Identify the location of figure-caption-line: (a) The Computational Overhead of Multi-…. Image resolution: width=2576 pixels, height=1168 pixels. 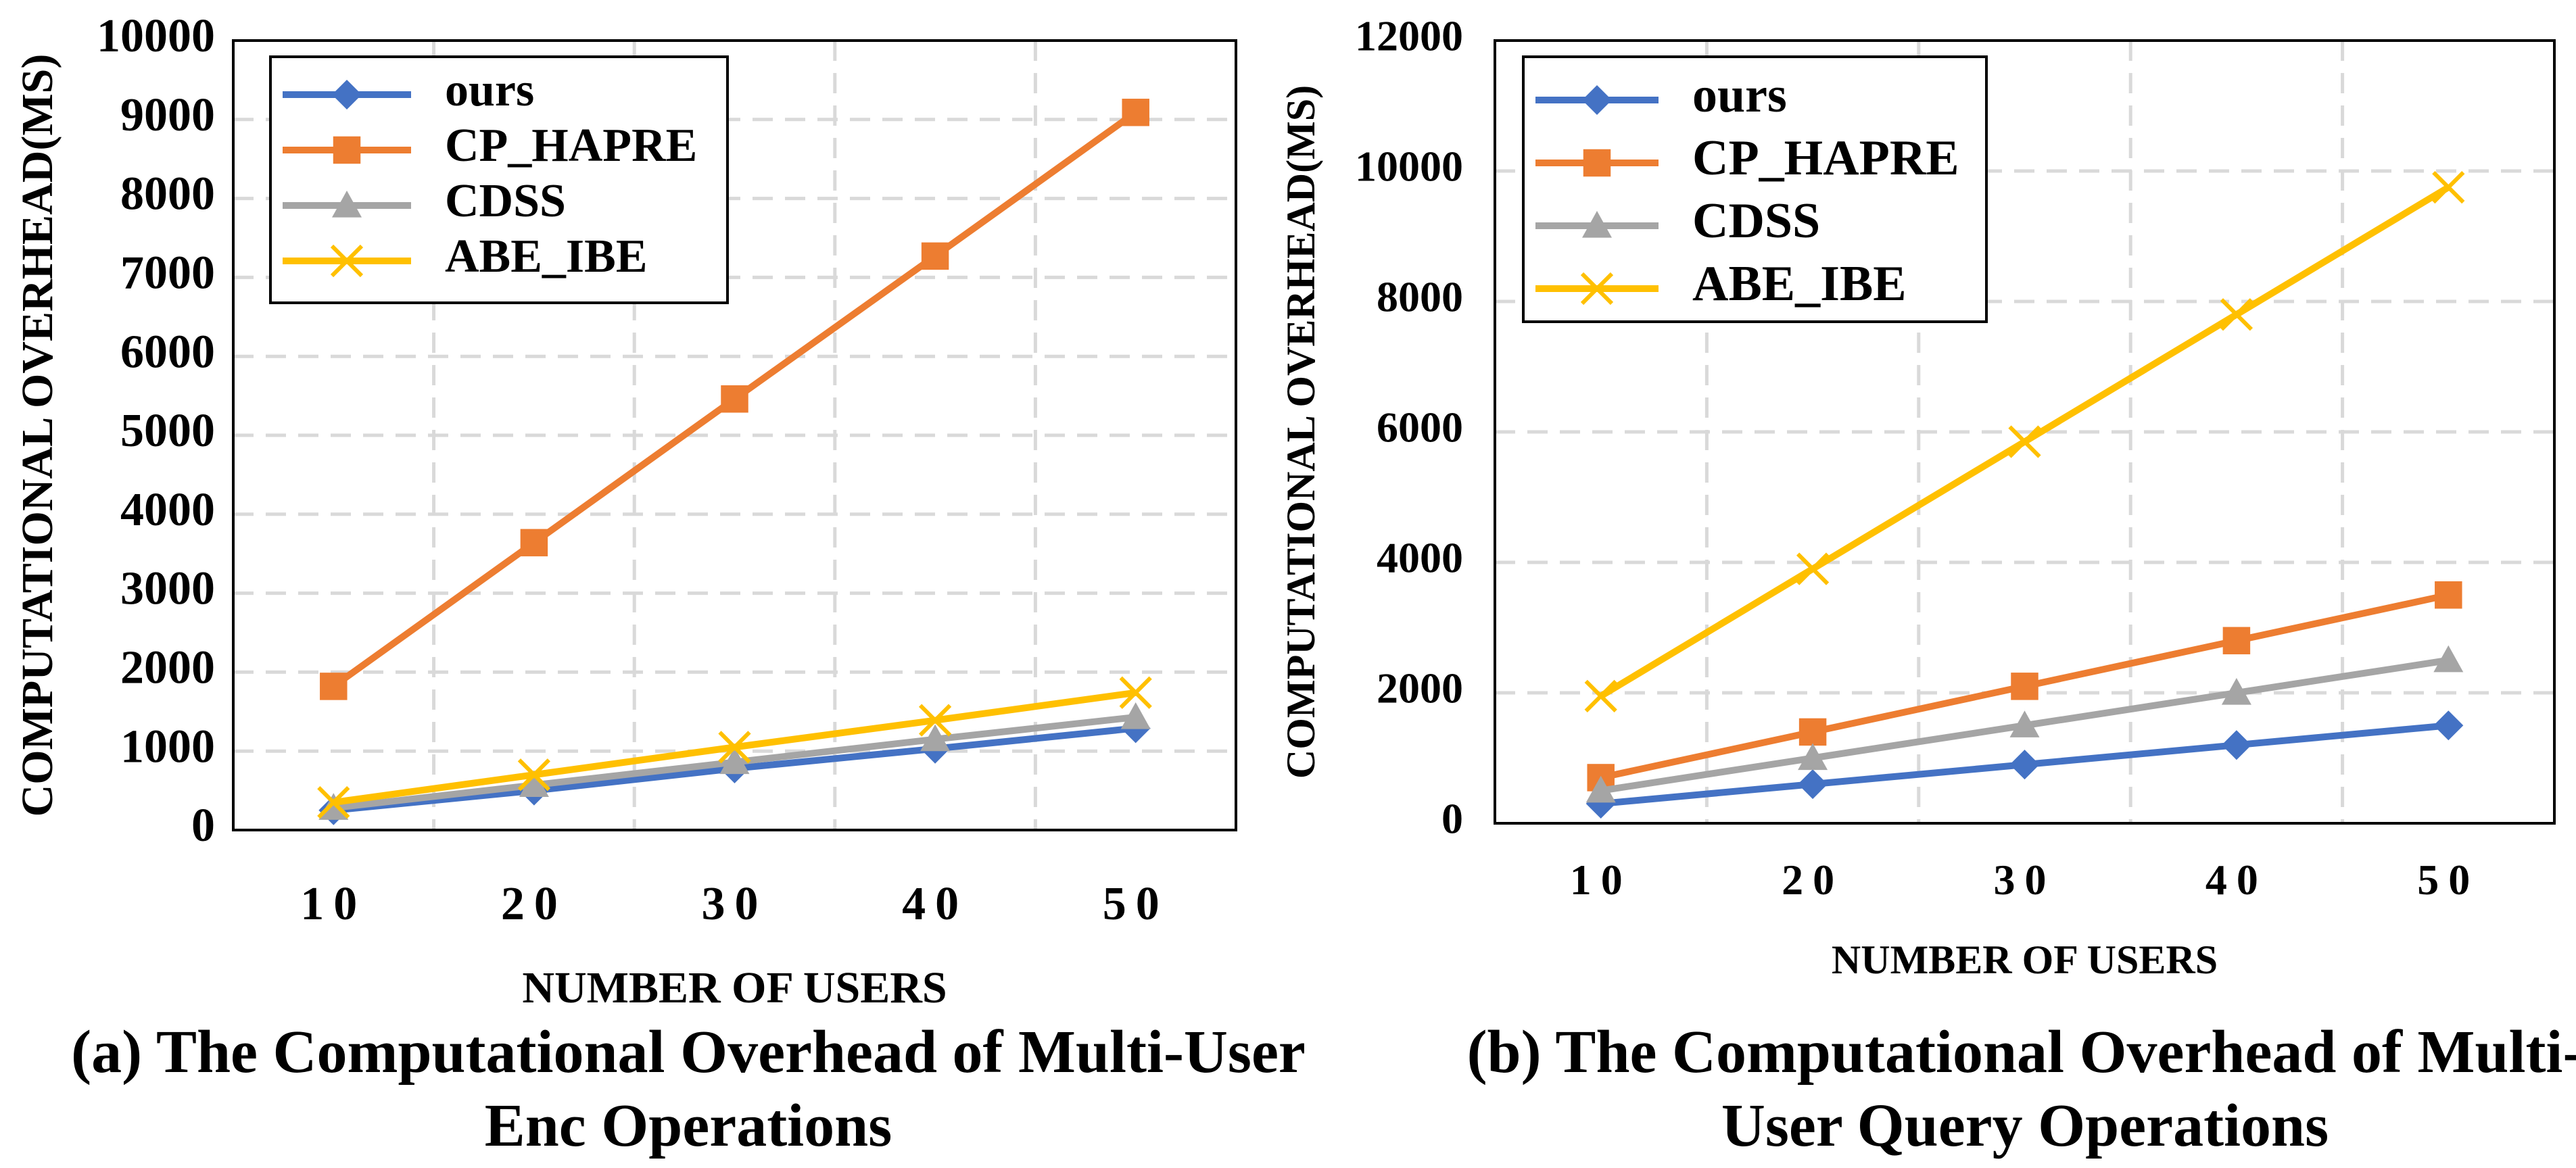
(688, 1052).